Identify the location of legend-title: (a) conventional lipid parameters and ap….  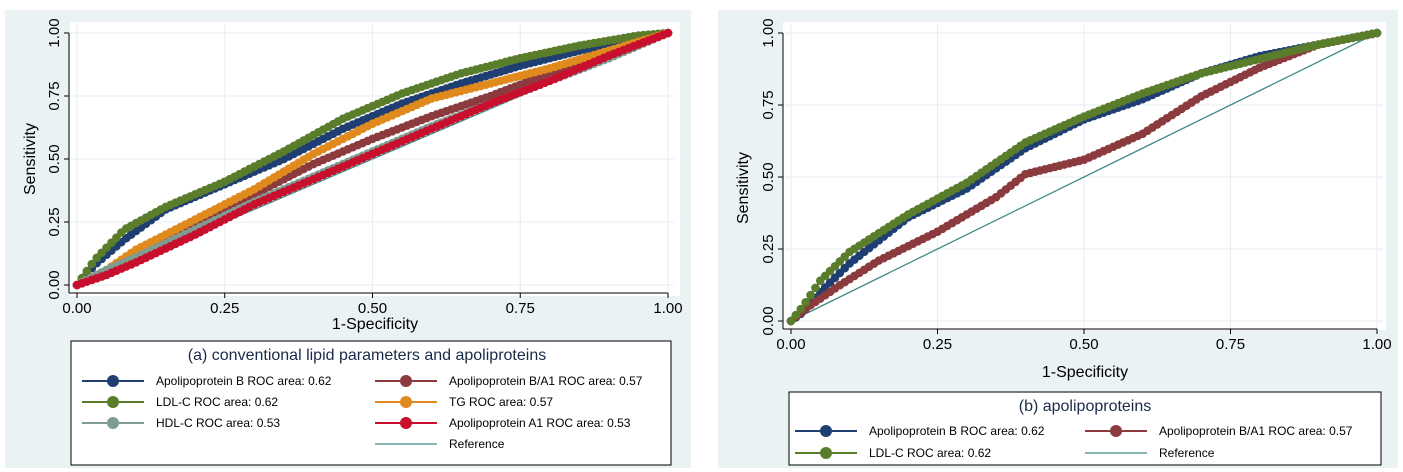
(367, 355).